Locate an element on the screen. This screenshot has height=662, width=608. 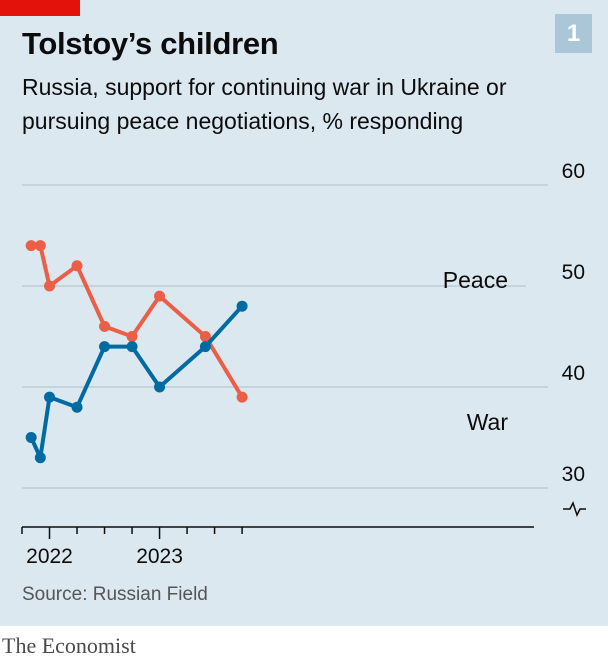
x-tick-label: 2022 is located at coordinates (49, 556).